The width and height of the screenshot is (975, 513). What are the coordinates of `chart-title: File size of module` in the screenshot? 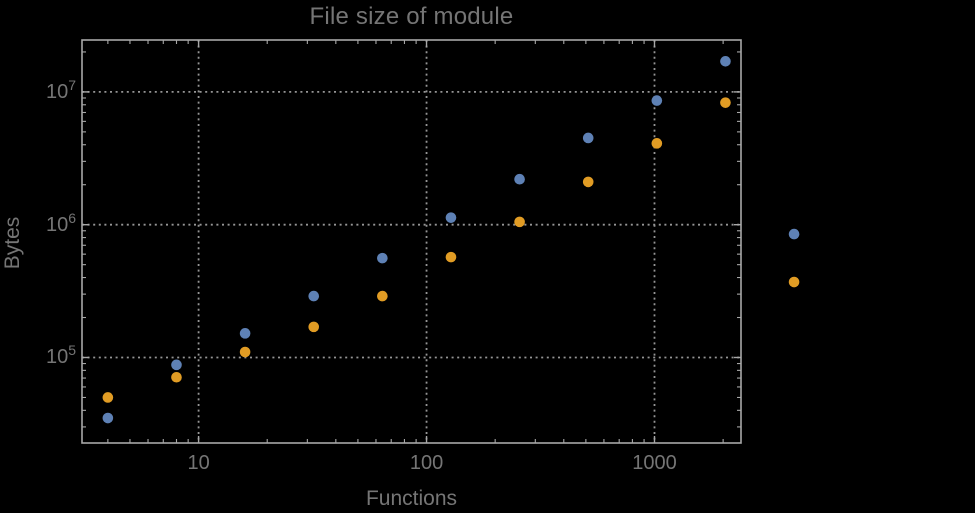 It's located at (411, 16).